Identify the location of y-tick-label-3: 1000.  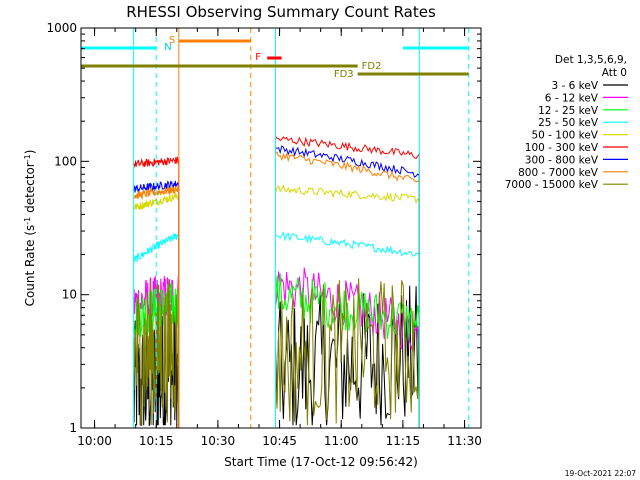
(61, 28).